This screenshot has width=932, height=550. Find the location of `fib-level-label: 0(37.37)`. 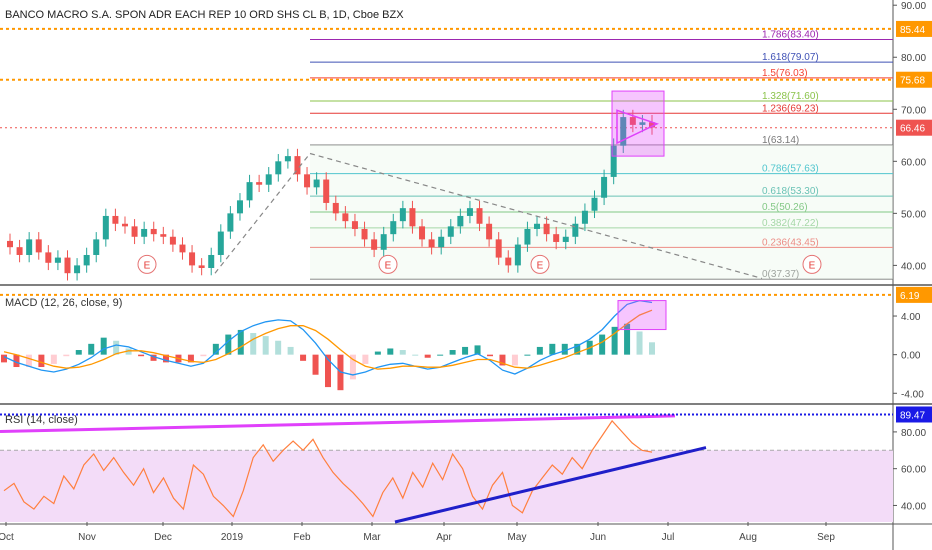

fib-level-label: 0(37.37) is located at coordinates (780, 274).